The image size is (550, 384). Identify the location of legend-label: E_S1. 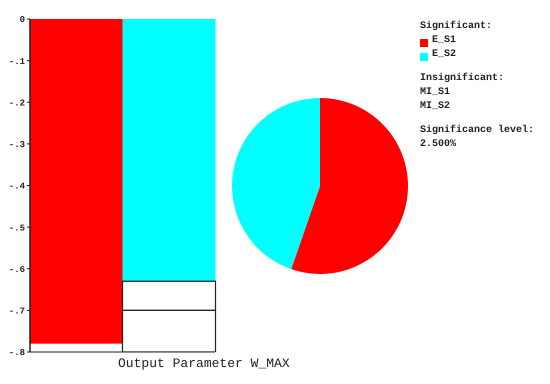
(444, 41).